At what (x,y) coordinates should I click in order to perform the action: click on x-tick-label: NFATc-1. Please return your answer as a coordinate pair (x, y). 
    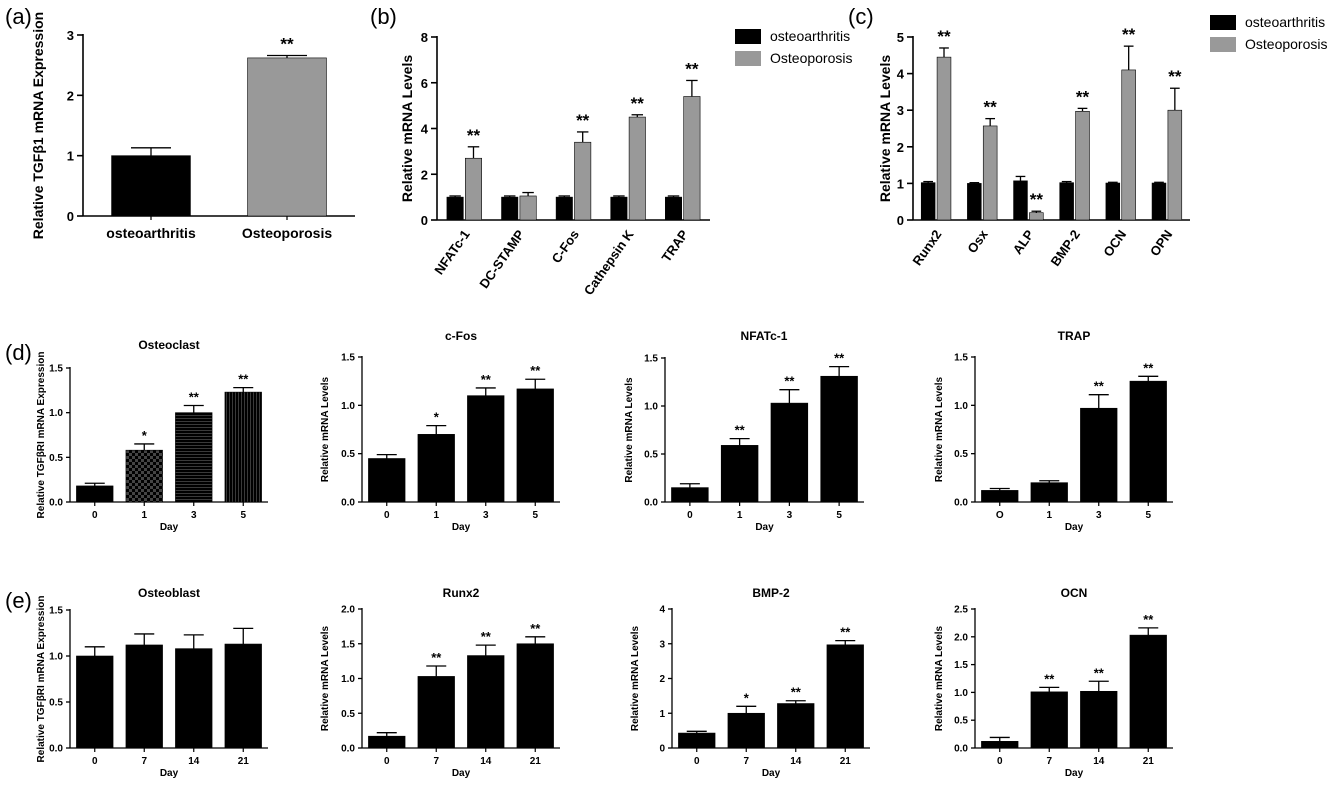
    Looking at the image, I should click on (451, 252).